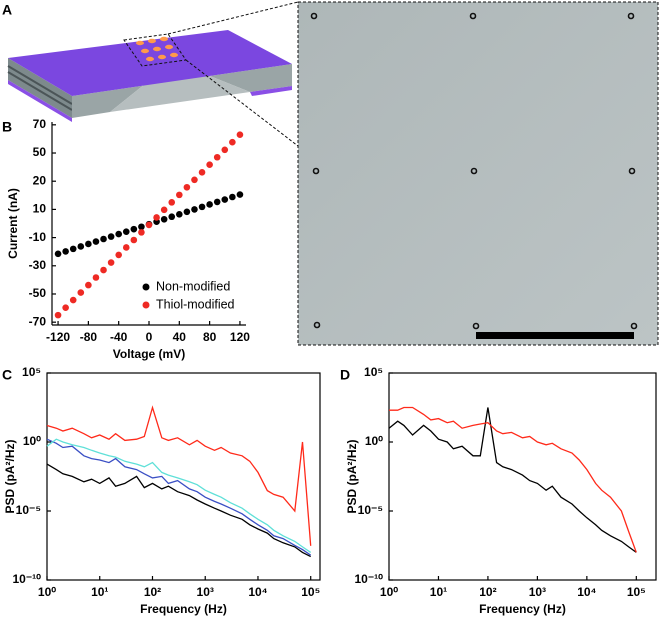 Image resolution: width=661 pixels, height=628 pixels. Describe the element at coordinates (40, 180) in the screenshot. I see `y-tick-label: 20` at that location.